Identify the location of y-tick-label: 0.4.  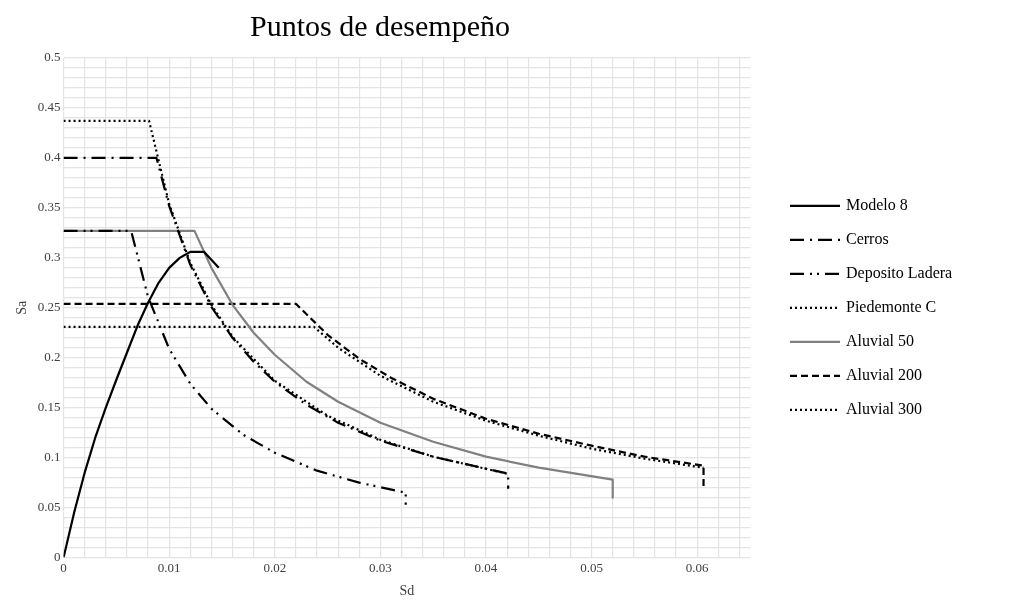
(53, 157).